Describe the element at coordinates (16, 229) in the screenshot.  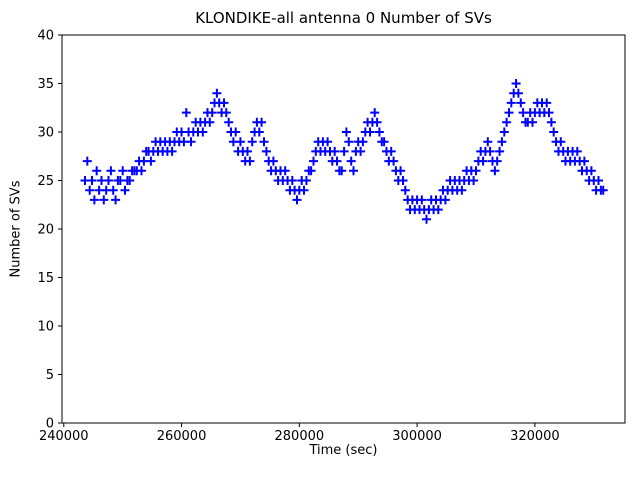
I see `y-axis-label: Number of SVs` at that location.